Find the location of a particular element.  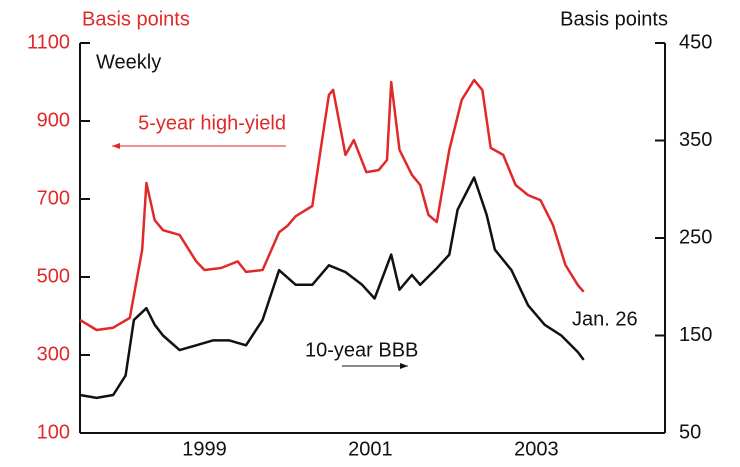

x-tick-label: 1999 is located at coordinates (204, 449).